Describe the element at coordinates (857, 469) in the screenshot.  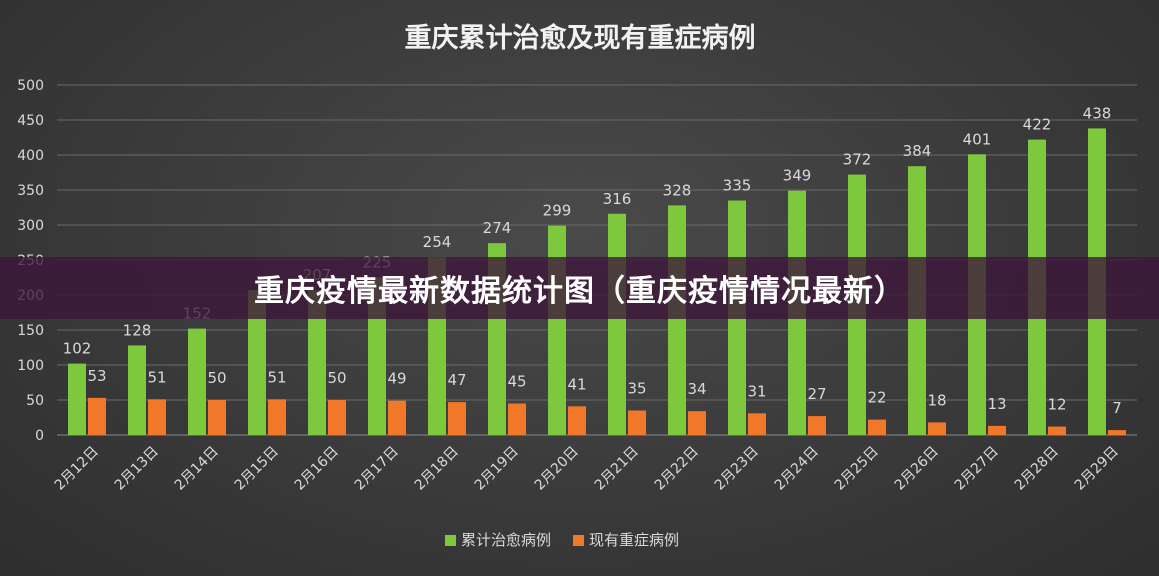
I see `x-tick-label: 2月25日` at that location.